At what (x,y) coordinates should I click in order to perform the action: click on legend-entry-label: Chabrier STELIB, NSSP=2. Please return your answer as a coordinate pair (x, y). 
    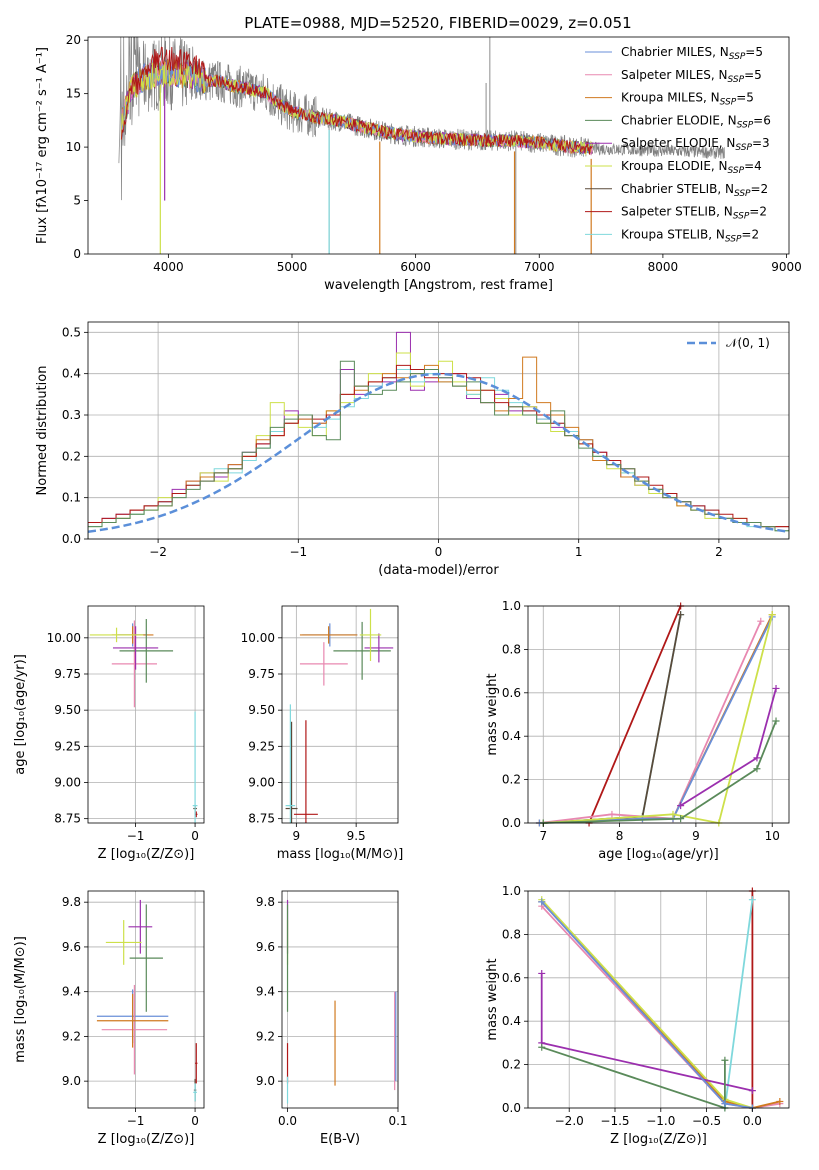
    Looking at the image, I should click on (694, 190).